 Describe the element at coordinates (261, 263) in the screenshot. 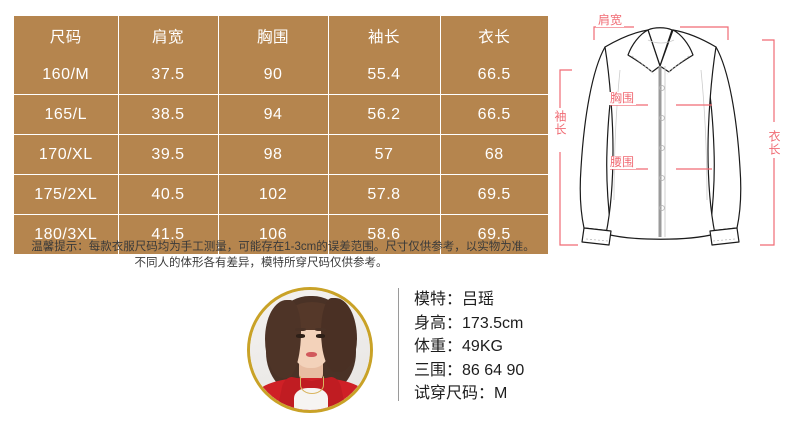

I see `disclaimer-line-2: 不同人的体形各有差异，模特所穿尺码仅供参考。` at that location.